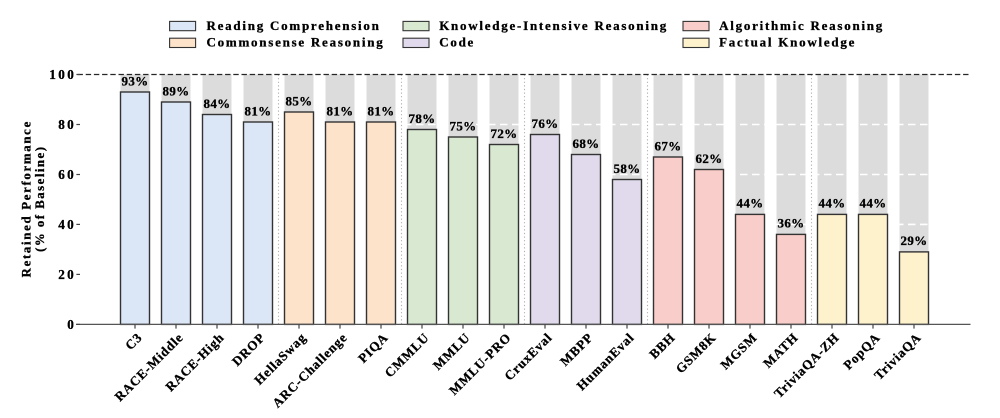 Image resolution: width=1000 pixels, height=418 pixels. Describe the element at coordinates (67, 174) in the screenshot. I see `svg-text: 60` at that location.